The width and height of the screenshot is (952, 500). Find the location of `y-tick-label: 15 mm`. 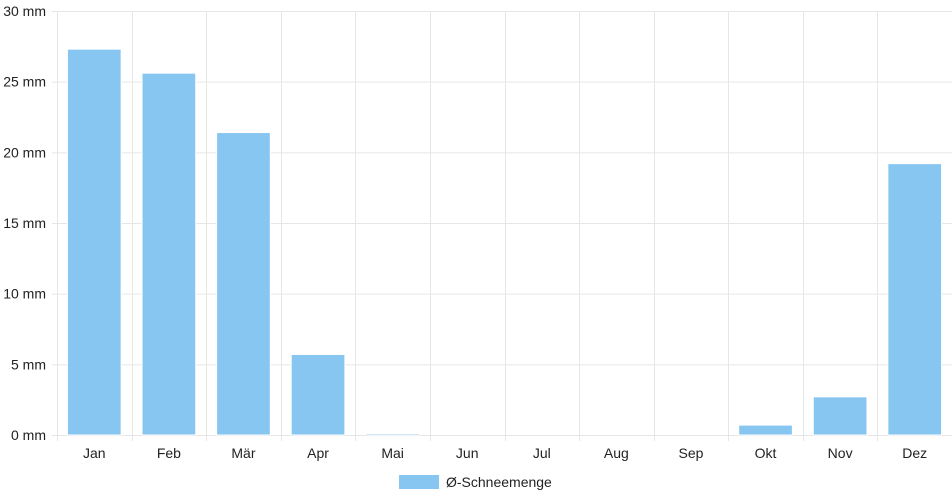

y-tick-label: 15 mm is located at coordinates (24, 223).